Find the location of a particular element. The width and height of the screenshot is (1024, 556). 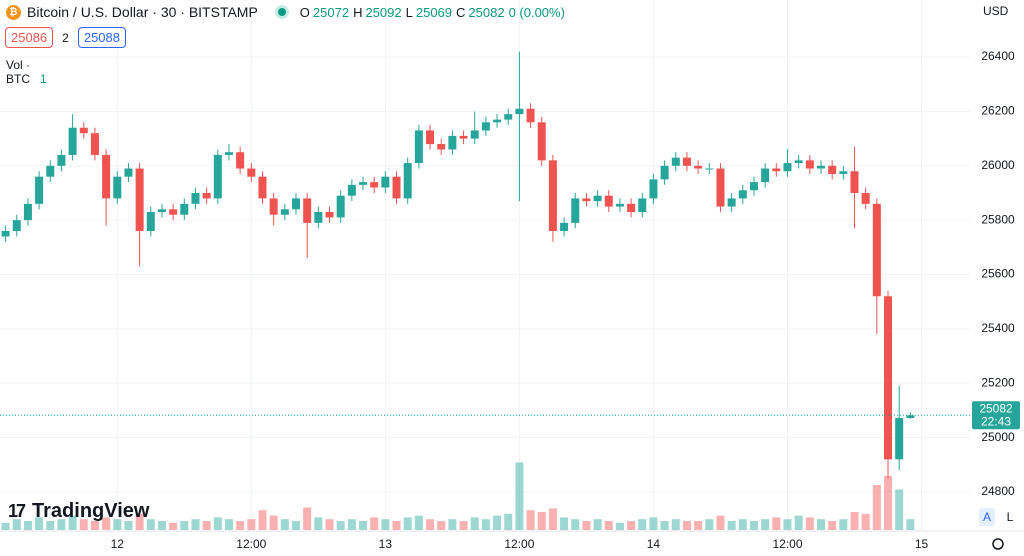

x-tick-label: 13 is located at coordinates (386, 544).